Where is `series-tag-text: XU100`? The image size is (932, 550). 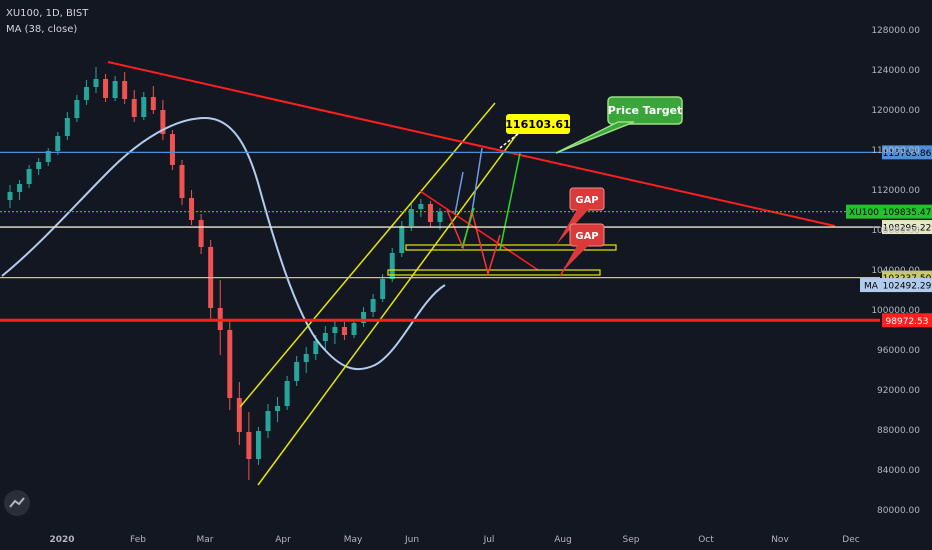 series-tag-text: XU100 is located at coordinates (864, 213).